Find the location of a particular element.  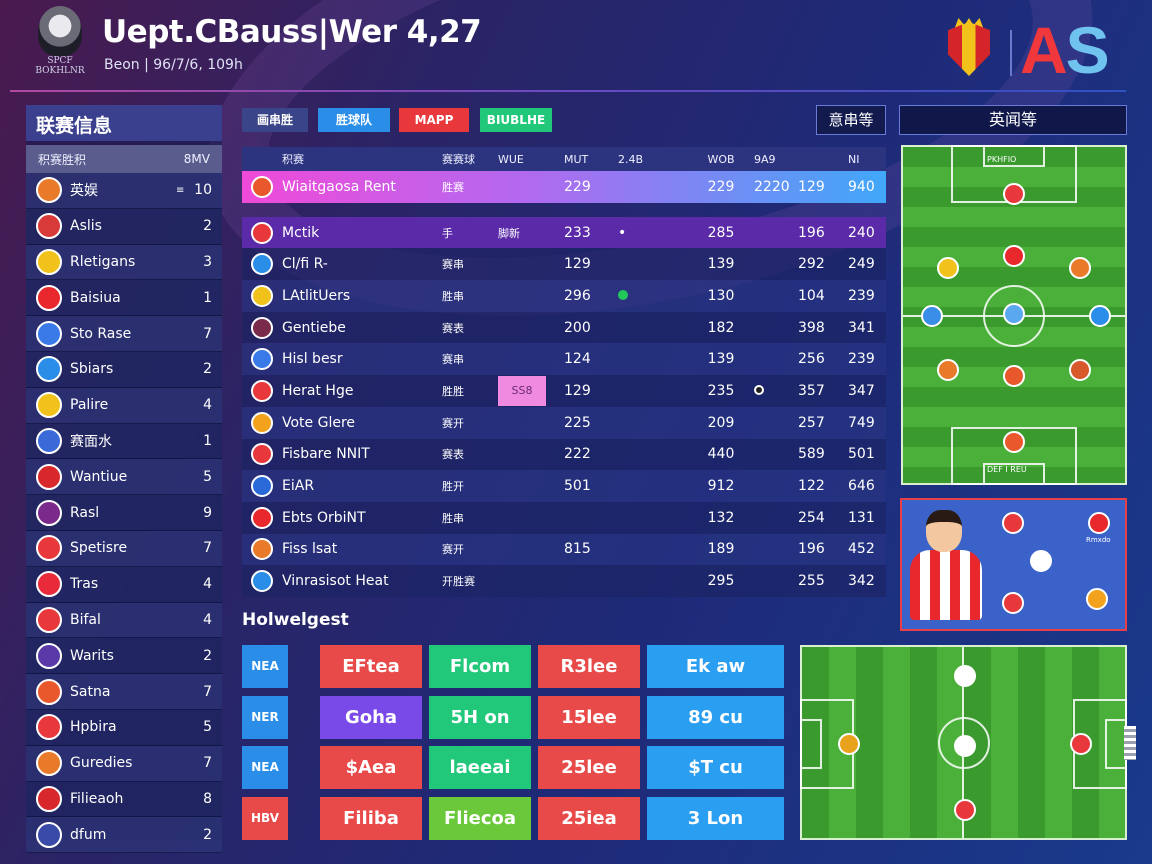

league-list-item: Warits 2 is located at coordinates (124, 656).